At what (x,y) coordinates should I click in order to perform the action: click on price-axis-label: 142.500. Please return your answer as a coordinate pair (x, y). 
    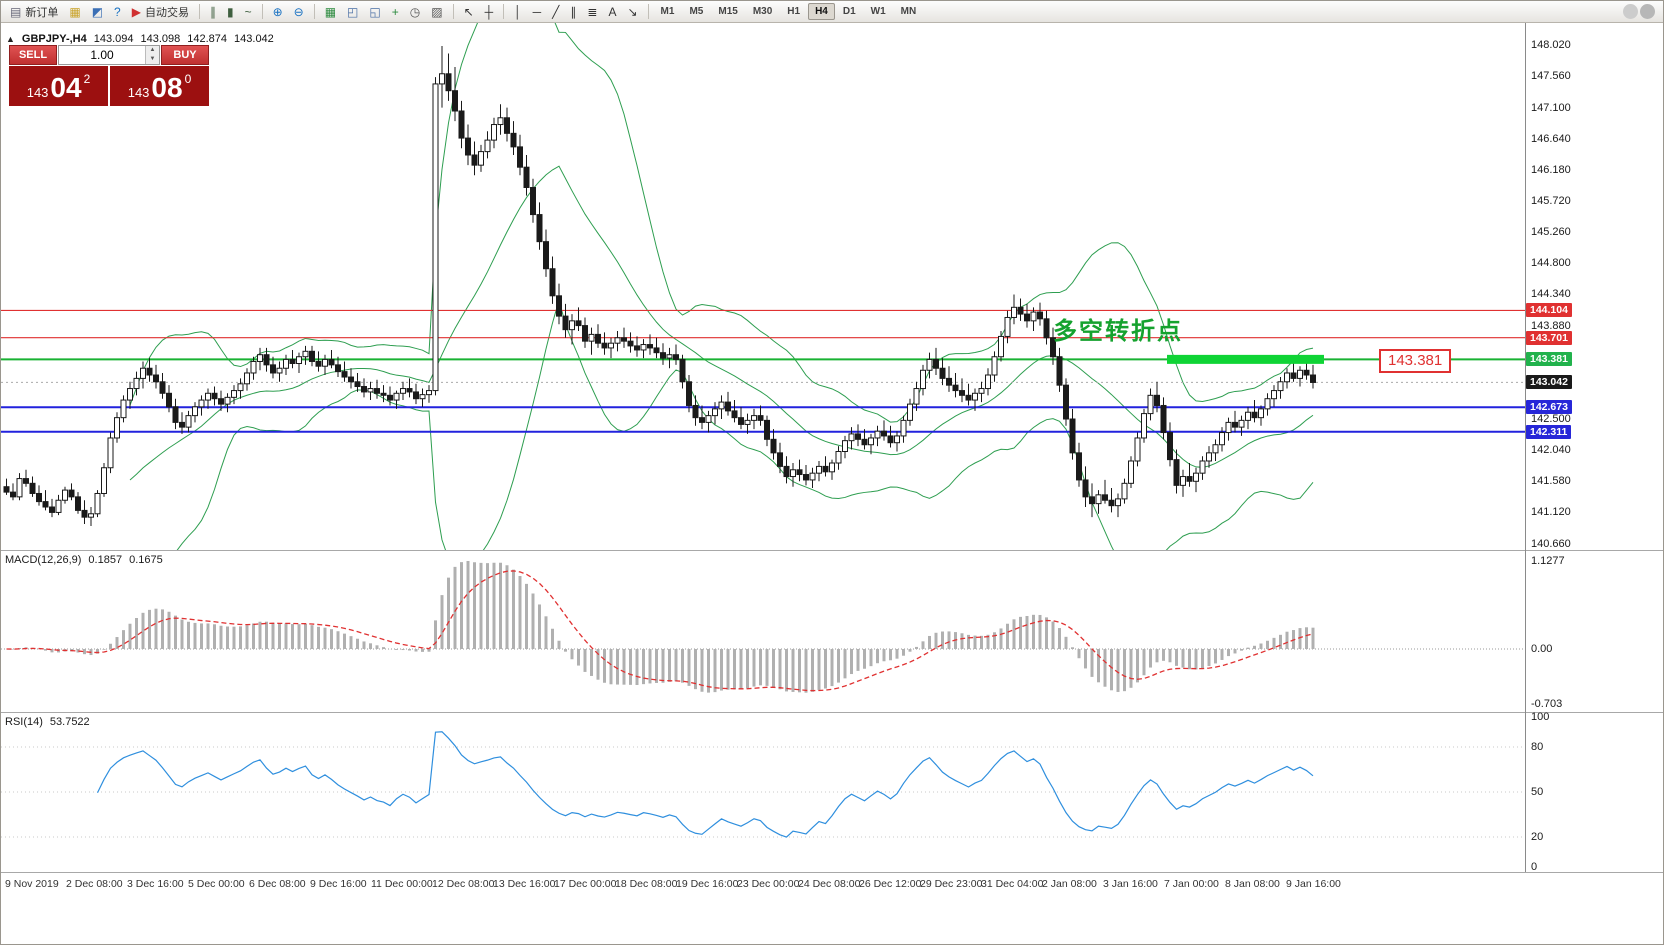
    Looking at the image, I should click on (1551, 419).